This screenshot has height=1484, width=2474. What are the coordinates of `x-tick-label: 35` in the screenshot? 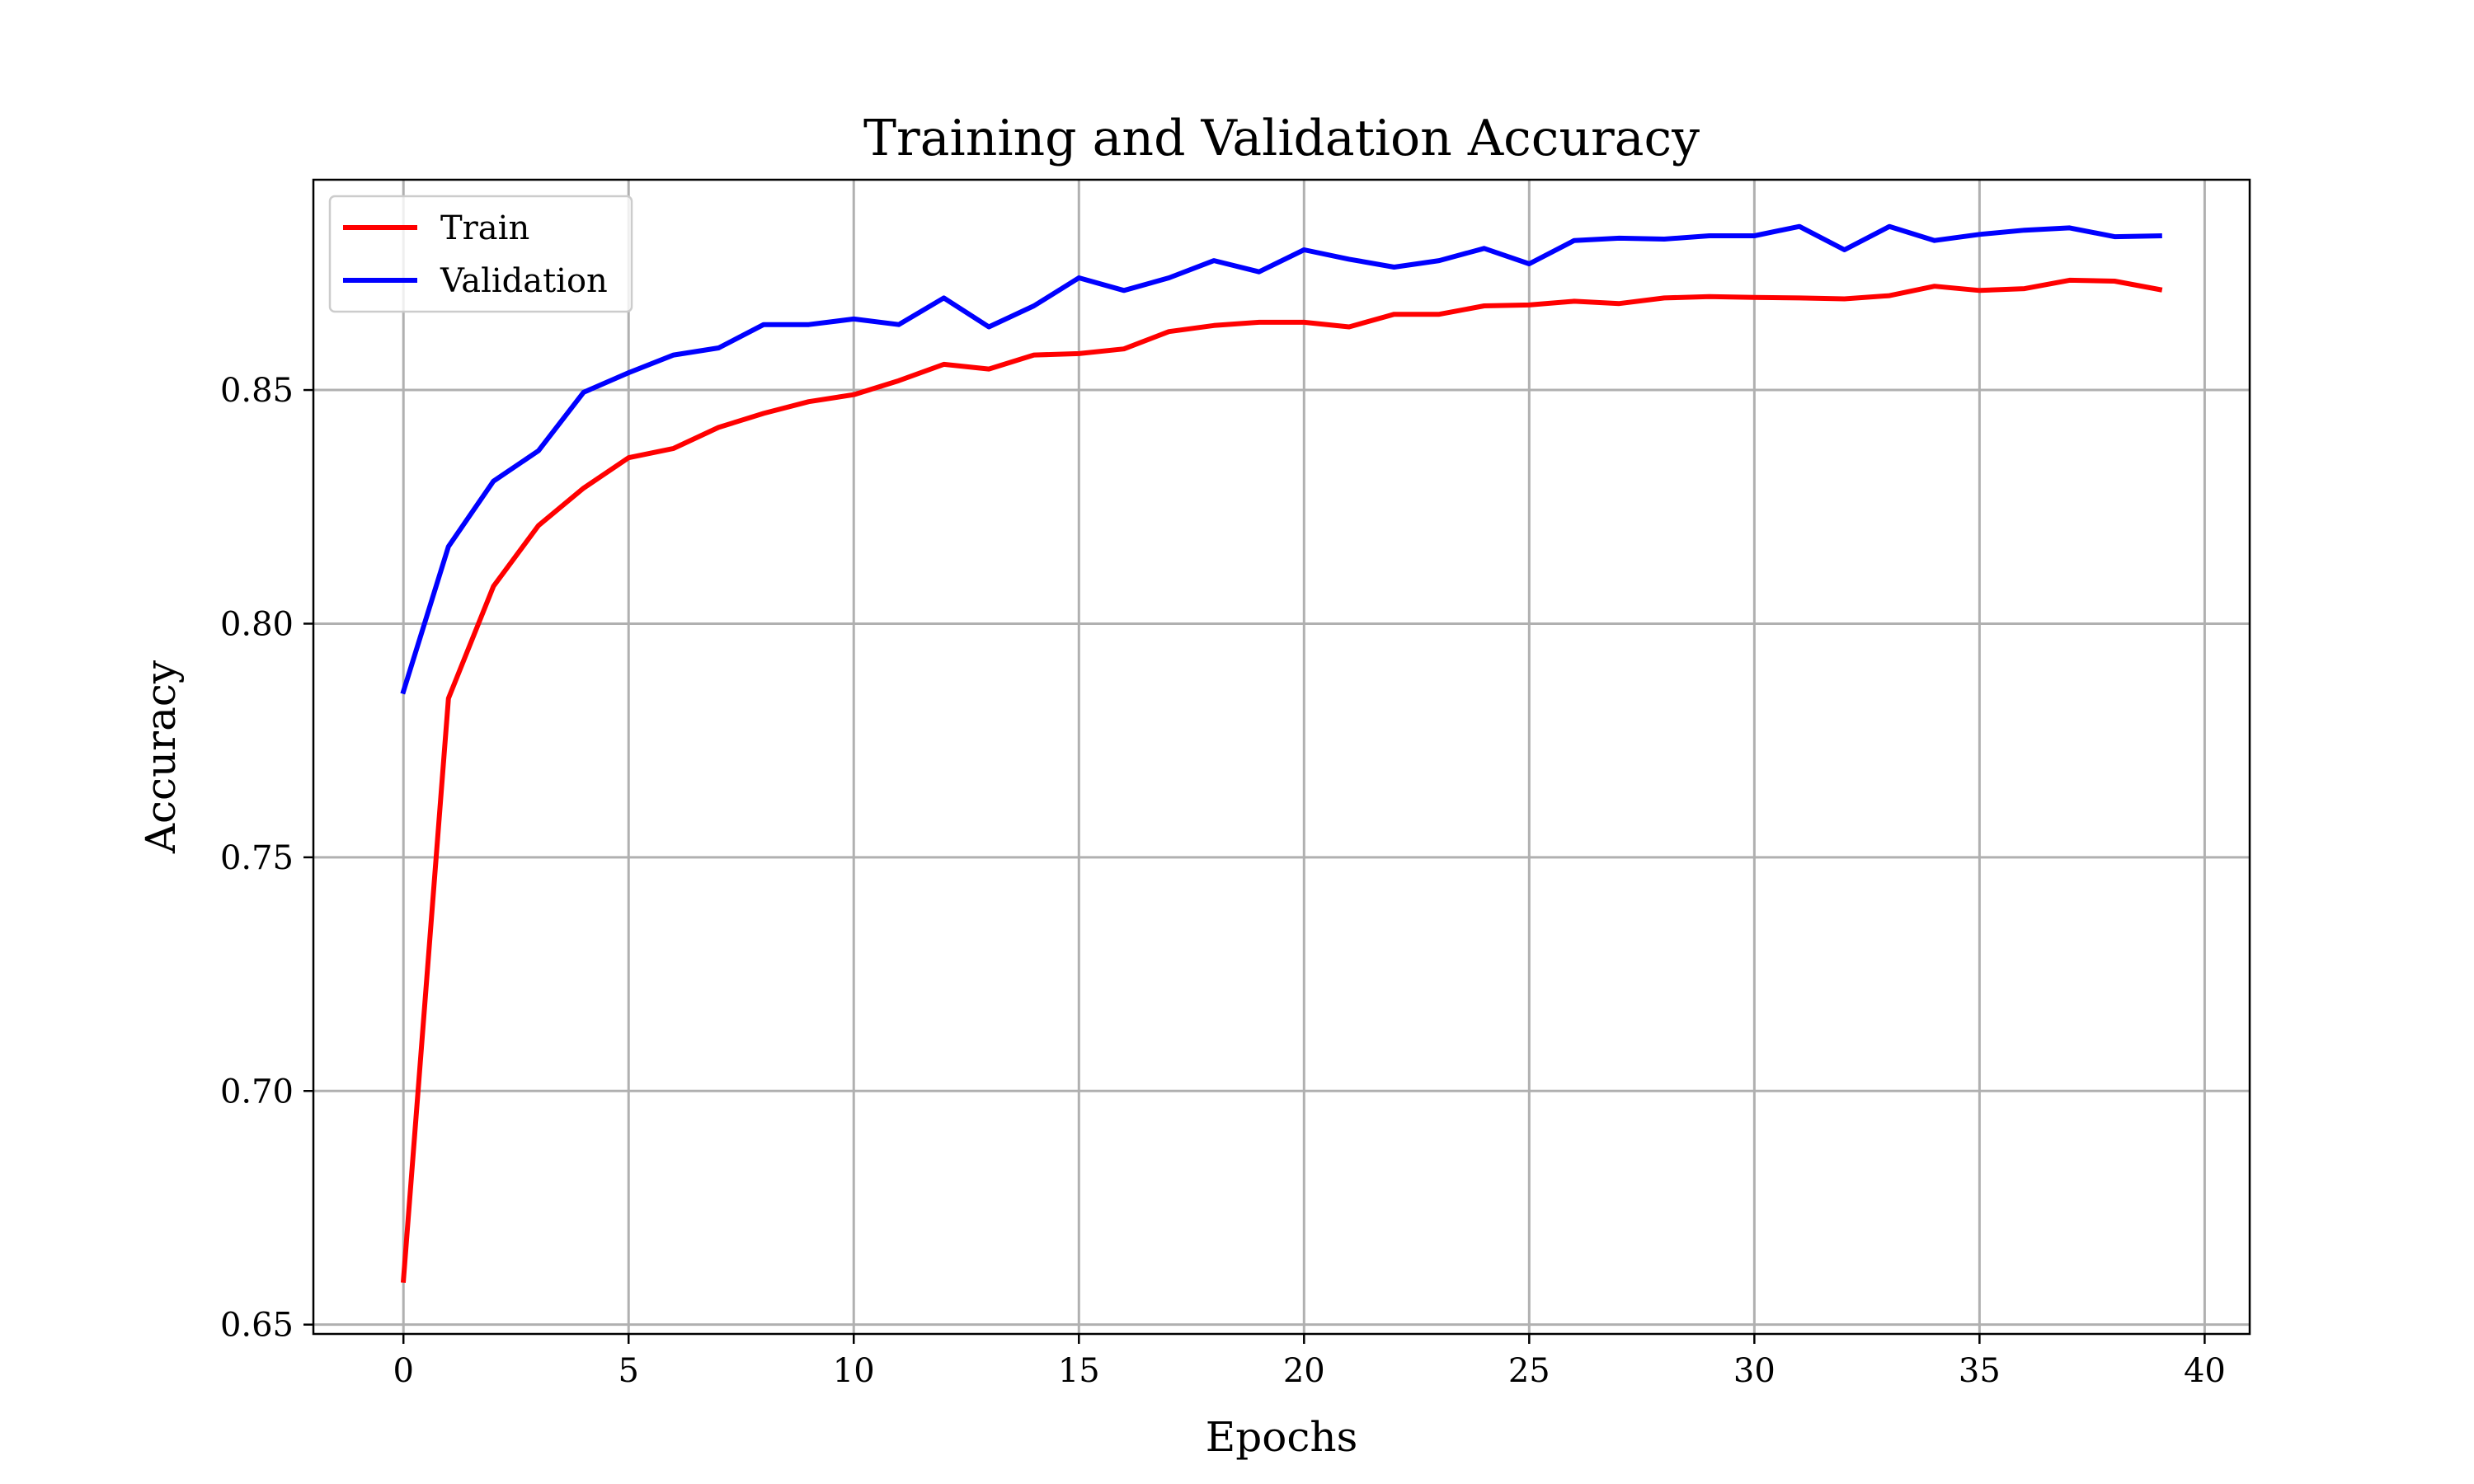 It's located at (1980, 1371).